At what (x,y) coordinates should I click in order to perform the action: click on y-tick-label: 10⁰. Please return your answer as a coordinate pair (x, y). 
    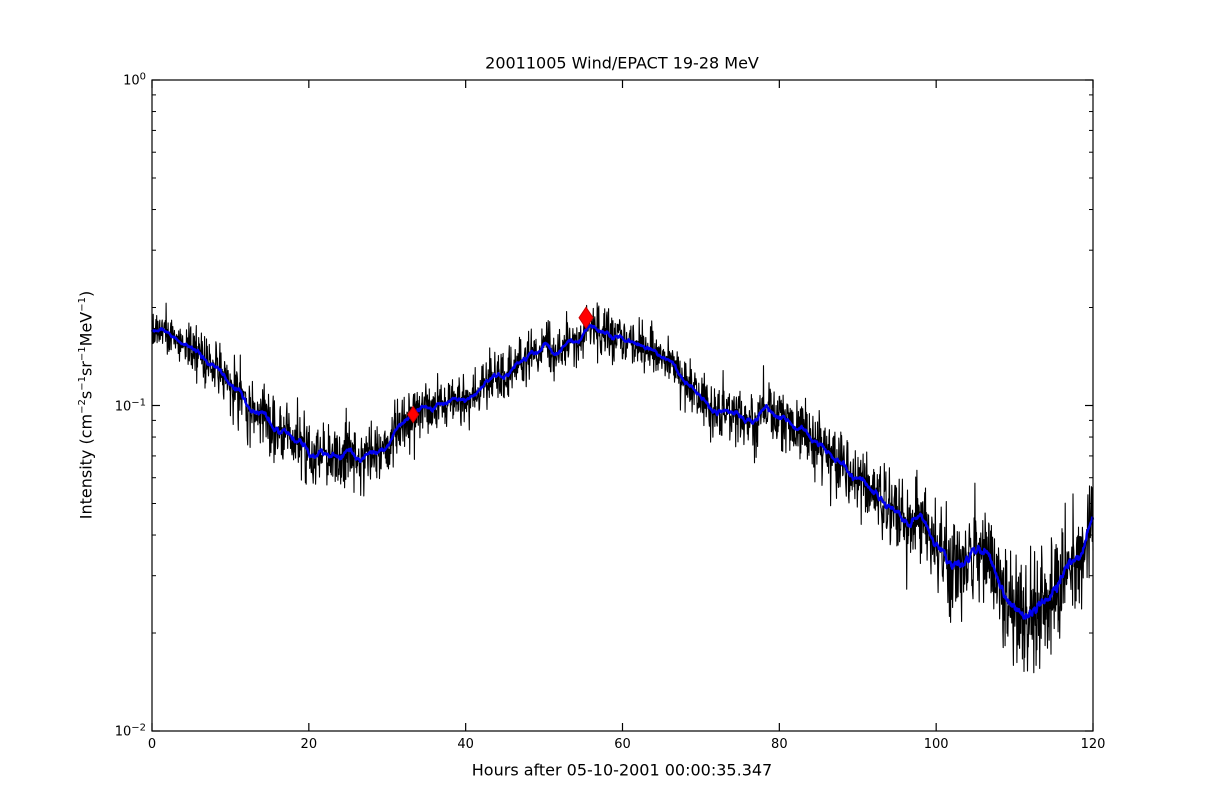
    Looking at the image, I should click on (134, 80).